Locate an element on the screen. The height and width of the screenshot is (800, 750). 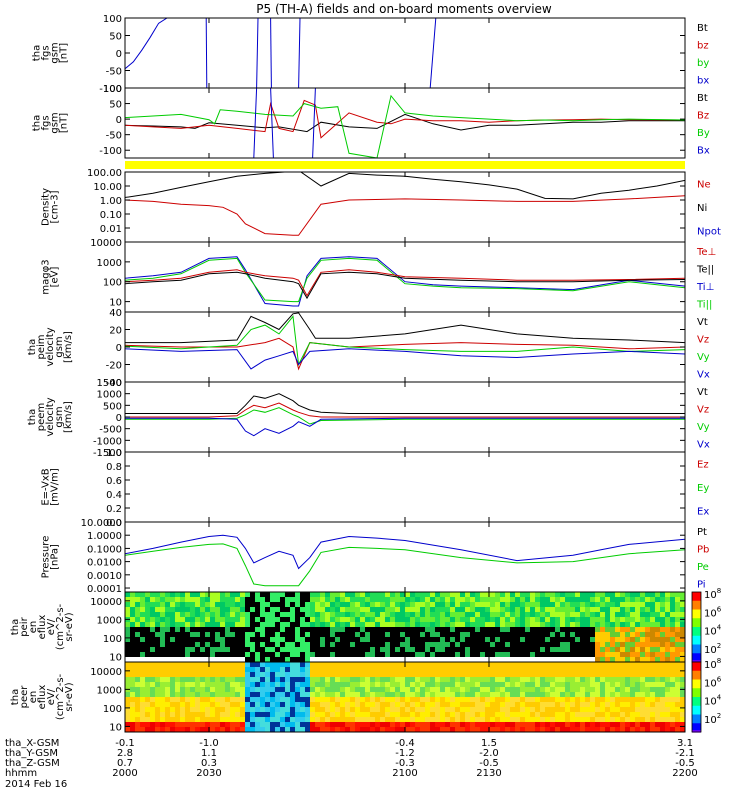
legend-bx: bx is located at coordinates (703, 80).